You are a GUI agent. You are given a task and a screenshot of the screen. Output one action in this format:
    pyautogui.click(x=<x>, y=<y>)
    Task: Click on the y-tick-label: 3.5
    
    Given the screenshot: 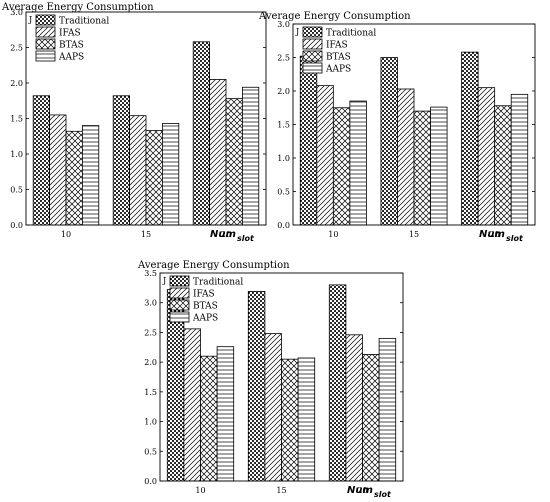 What is the action you would take?
    pyautogui.click(x=150, y=273)
    